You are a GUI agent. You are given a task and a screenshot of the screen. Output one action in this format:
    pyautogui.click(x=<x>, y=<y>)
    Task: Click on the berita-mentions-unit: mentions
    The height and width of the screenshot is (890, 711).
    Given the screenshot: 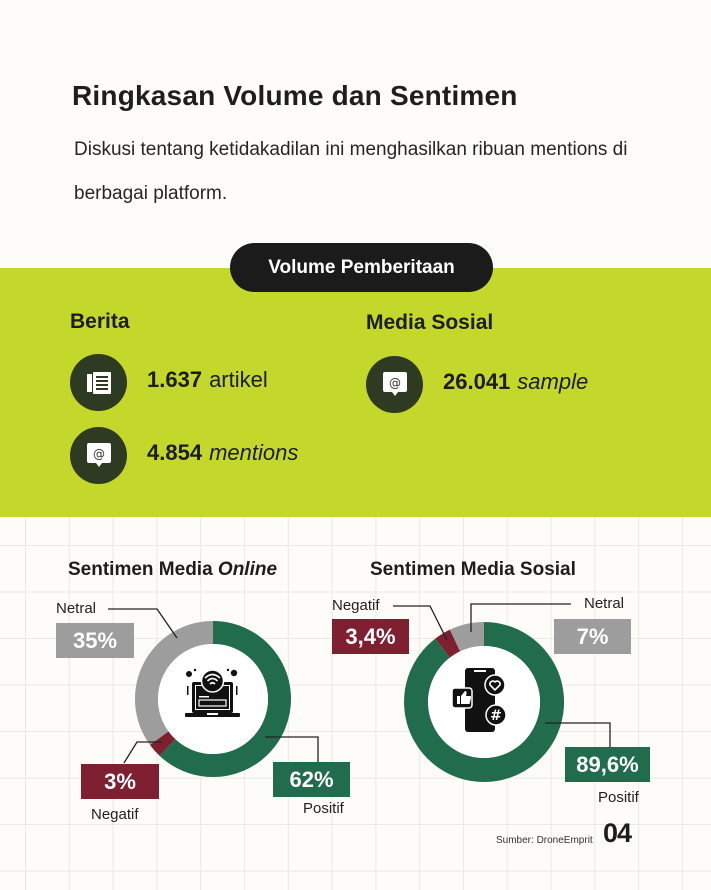 What is the action you would take?
    pyautogui.click(x=254, y=452)
    